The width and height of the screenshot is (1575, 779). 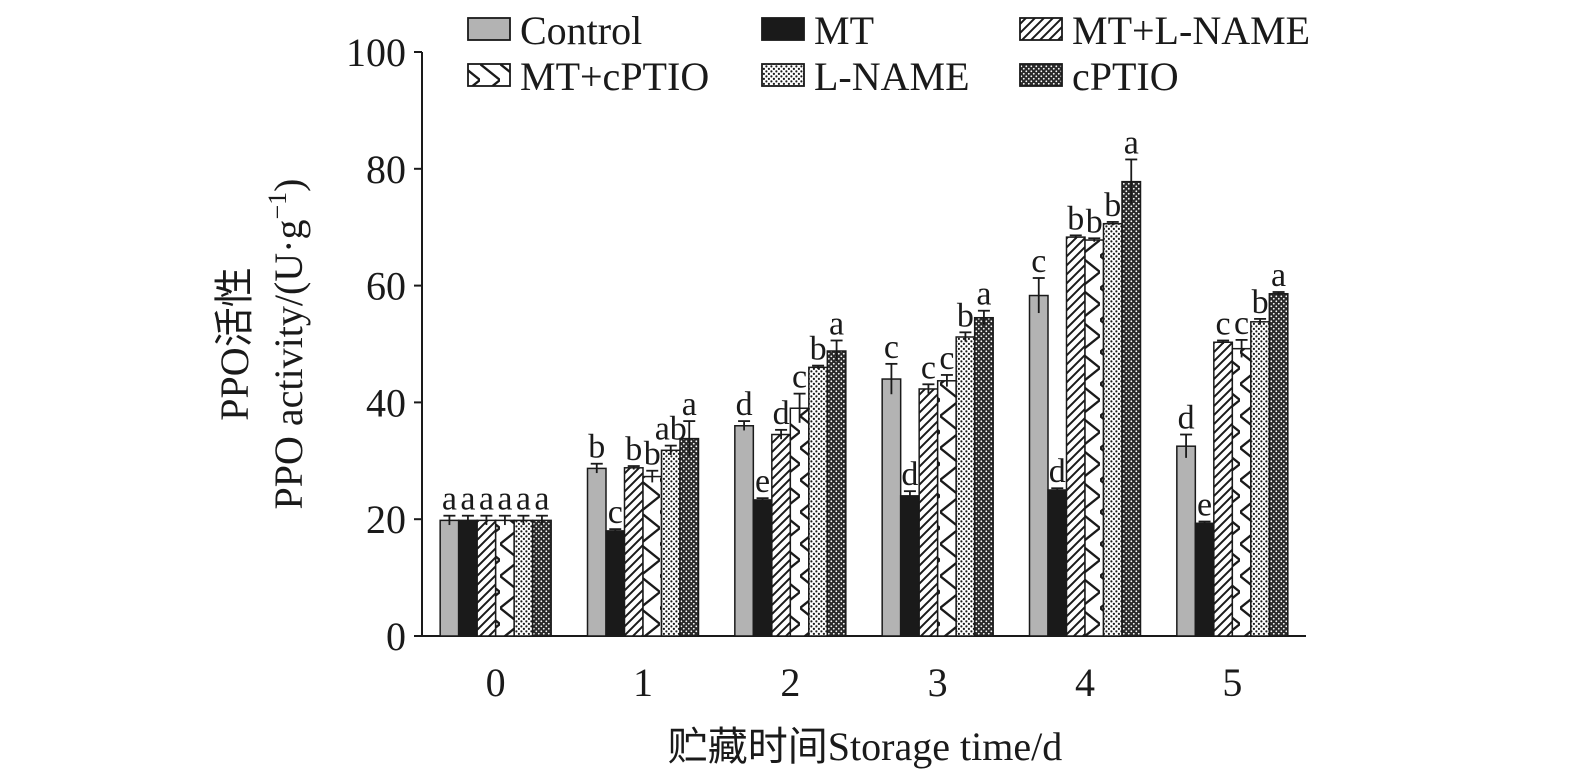 I want to click on legend-label: Control, so click(x=581, y=30).